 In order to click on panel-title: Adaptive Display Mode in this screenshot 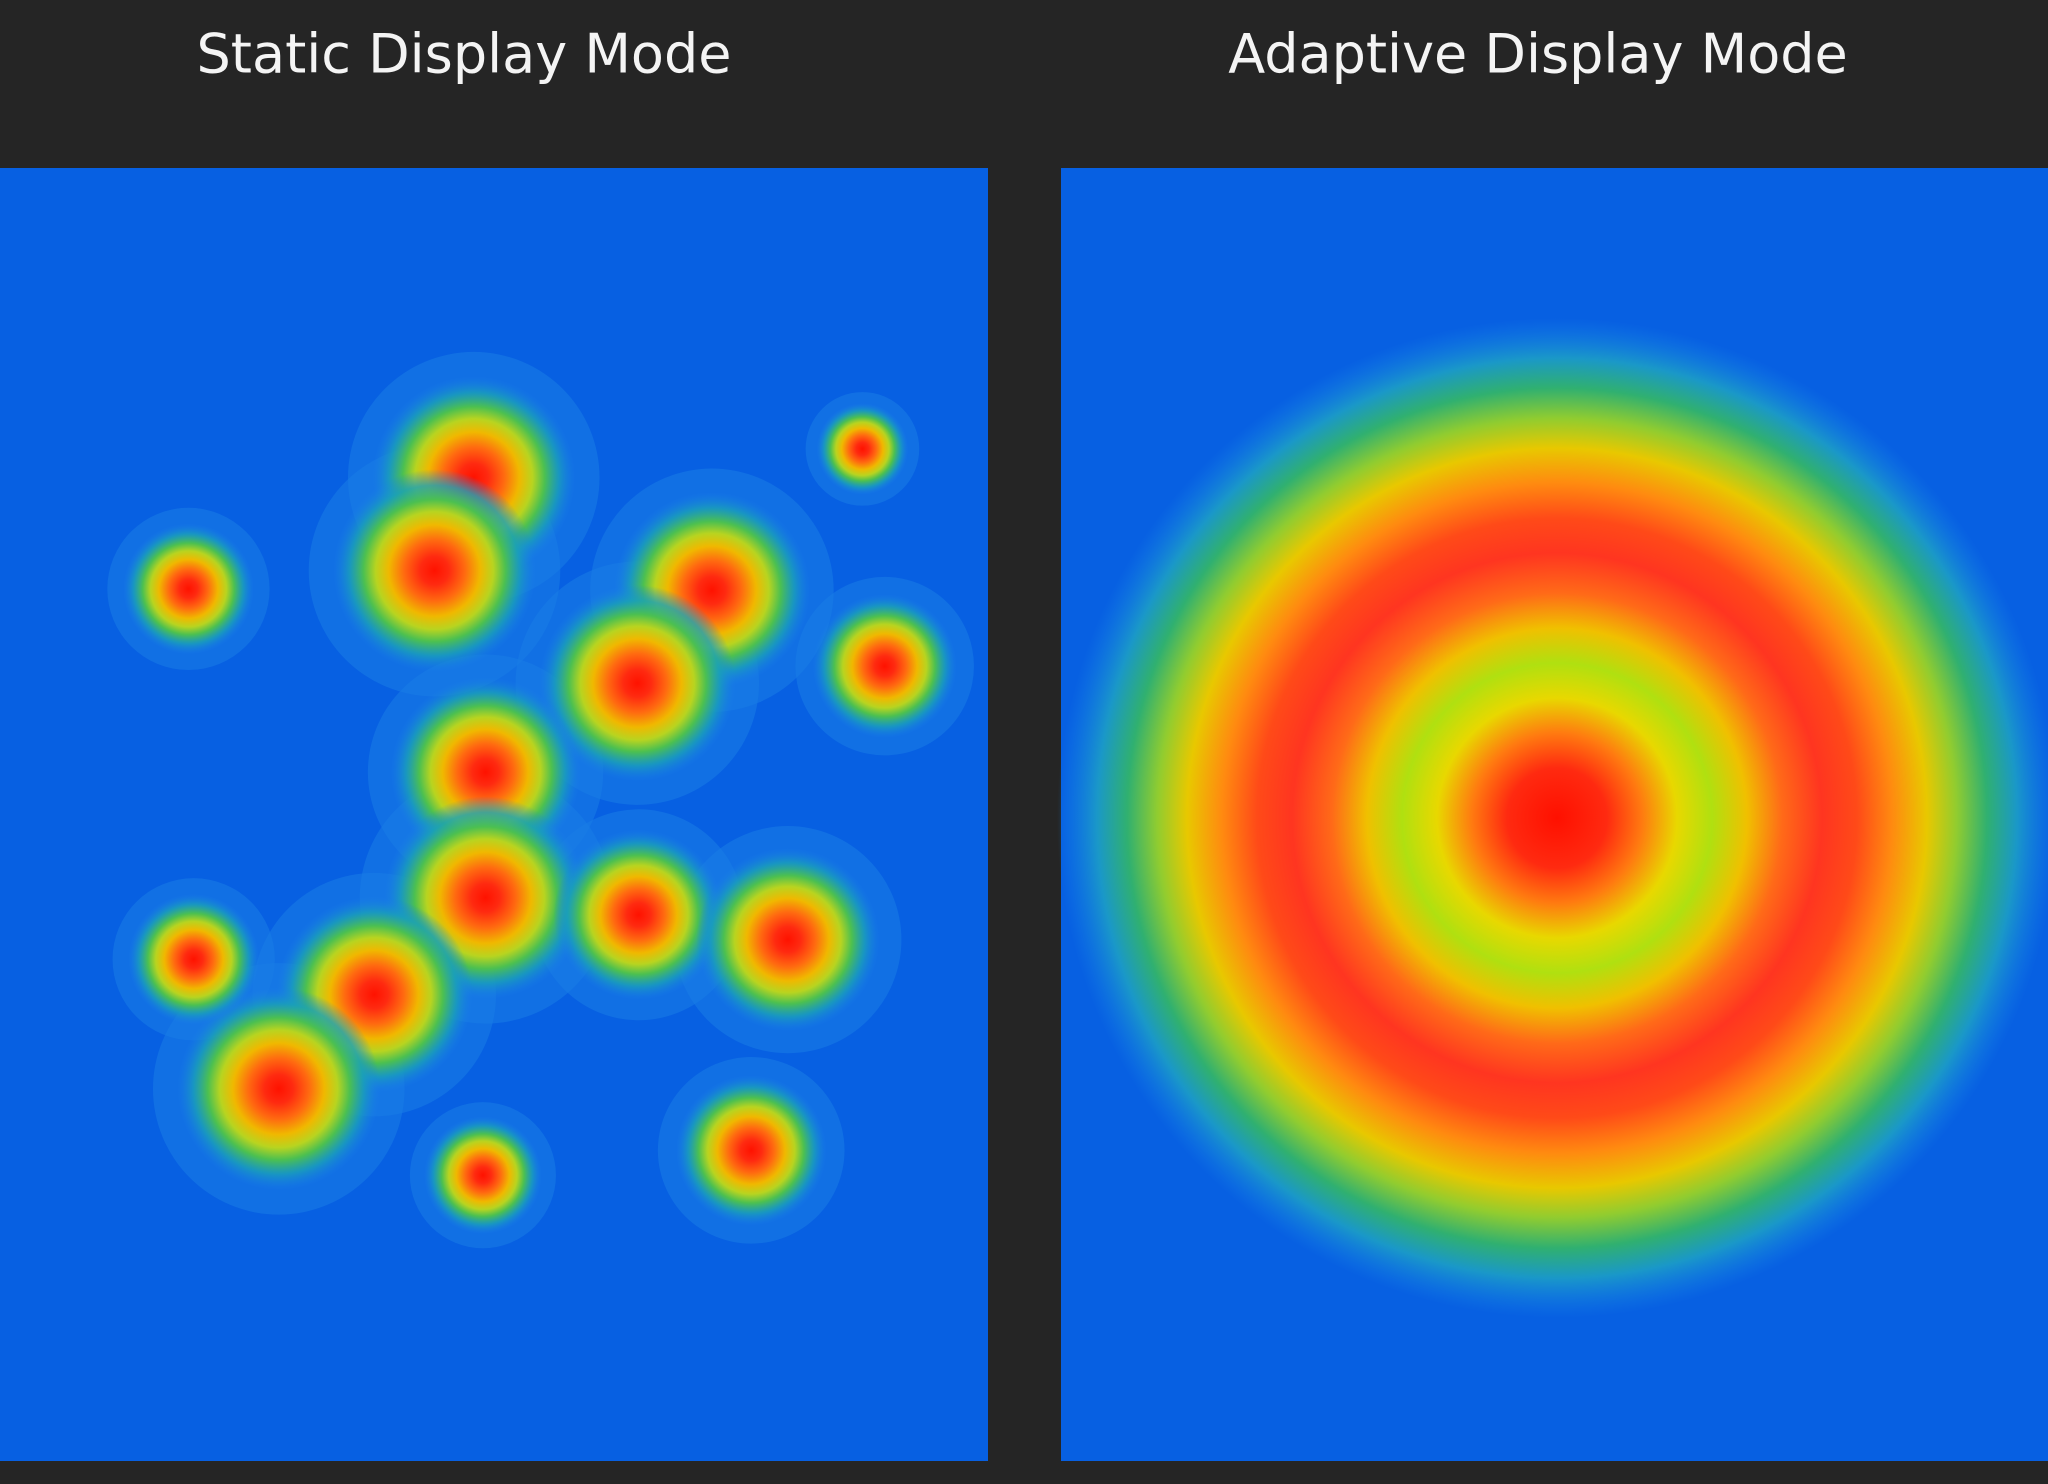, I will do `click(1538, 54)`.